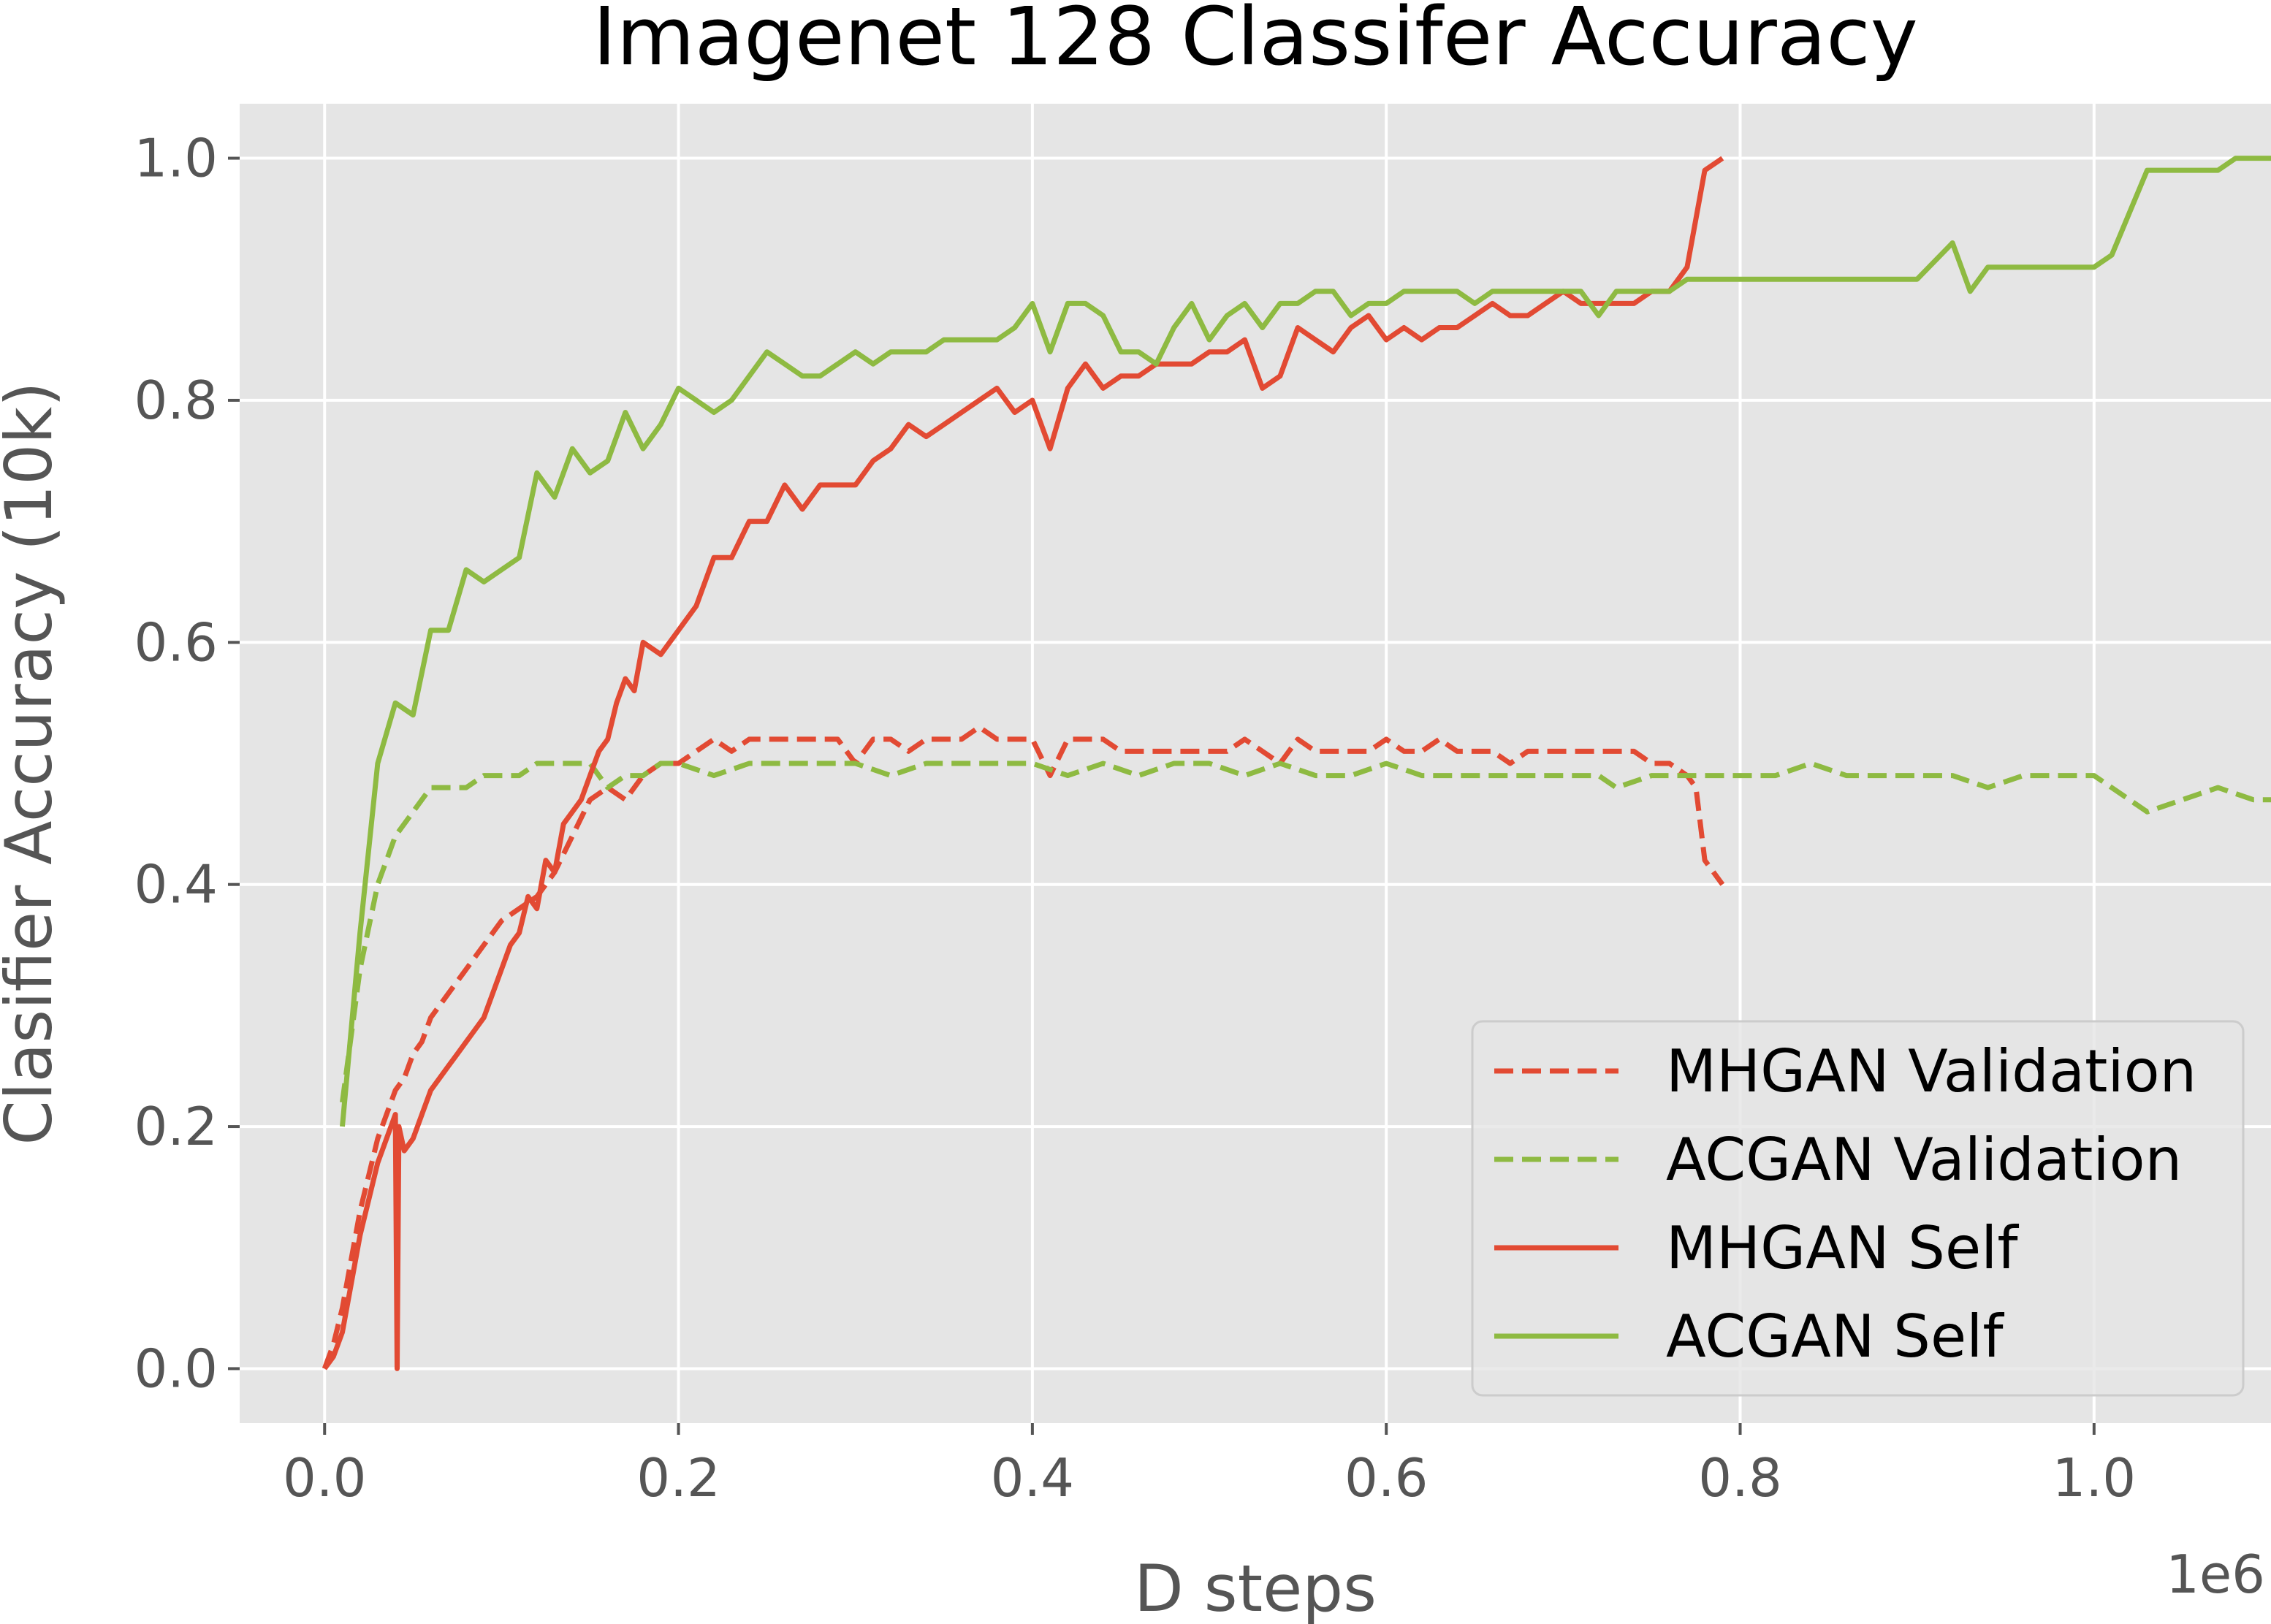  I want to click on legend-label-mhgan-self: MHGAN Self, so click(1842, 1248).